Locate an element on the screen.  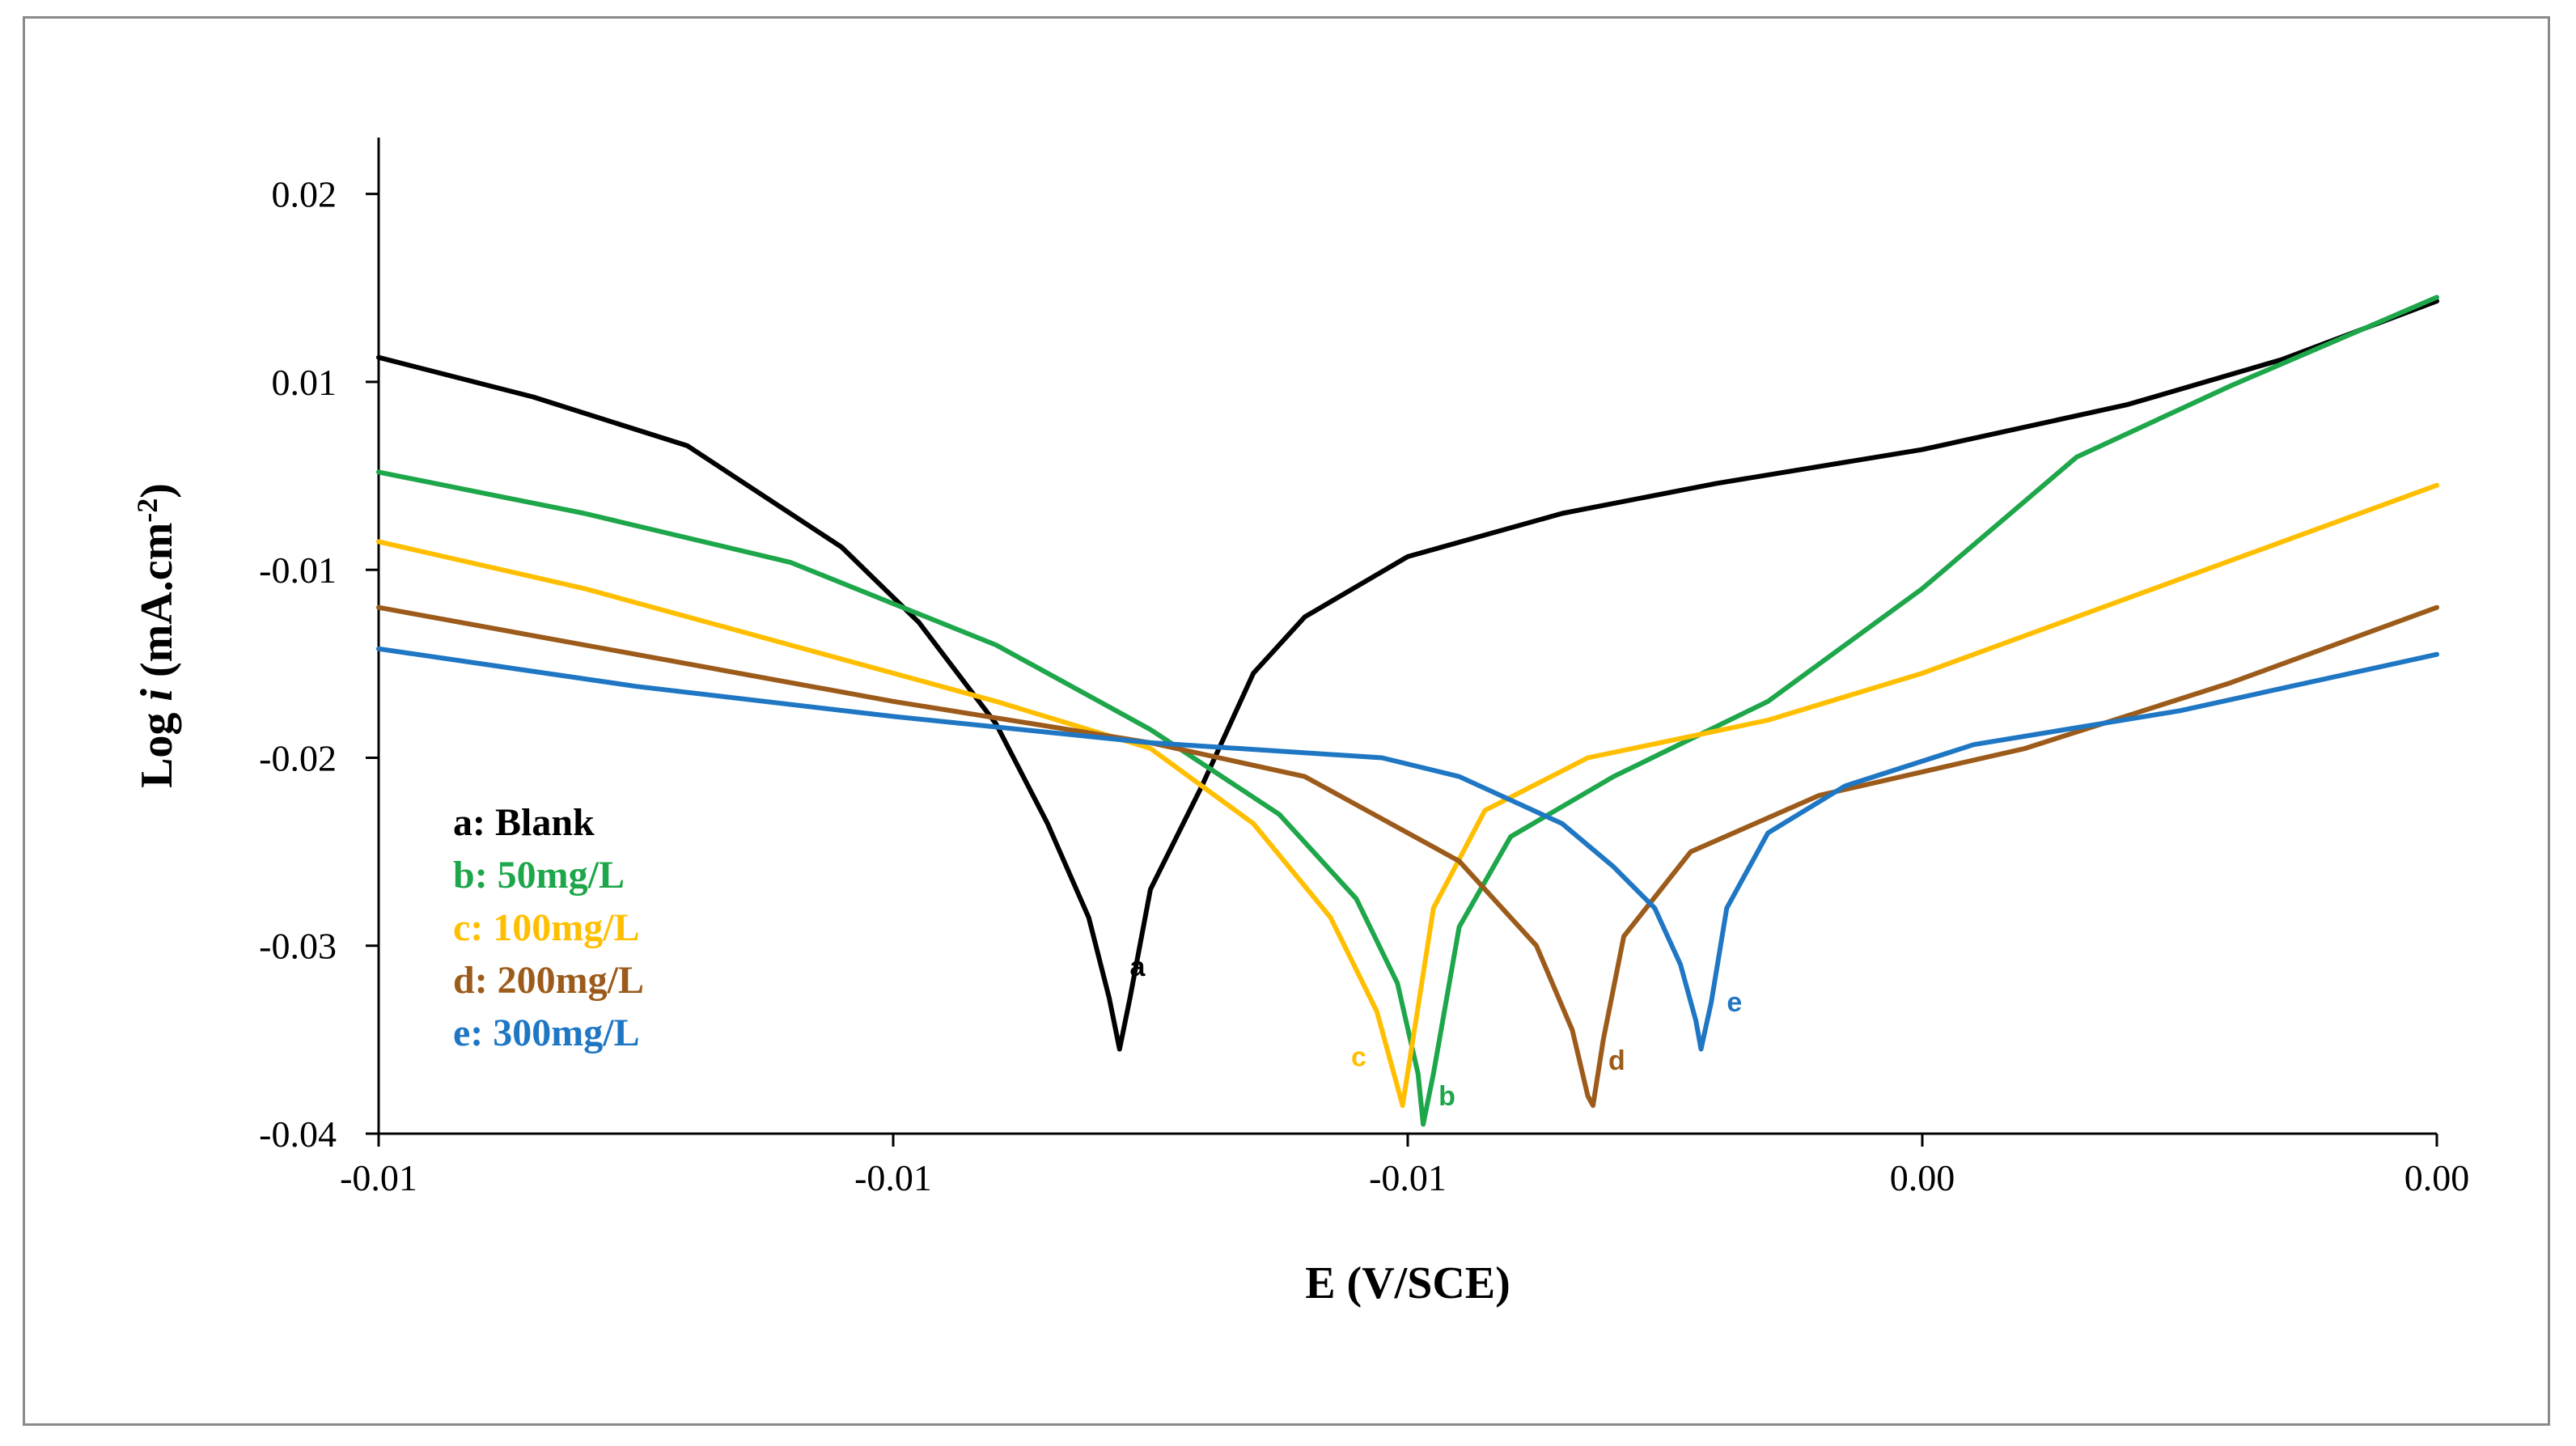
legend-entry-e: e: 300mg/L is located at coordinates (546, 1032).